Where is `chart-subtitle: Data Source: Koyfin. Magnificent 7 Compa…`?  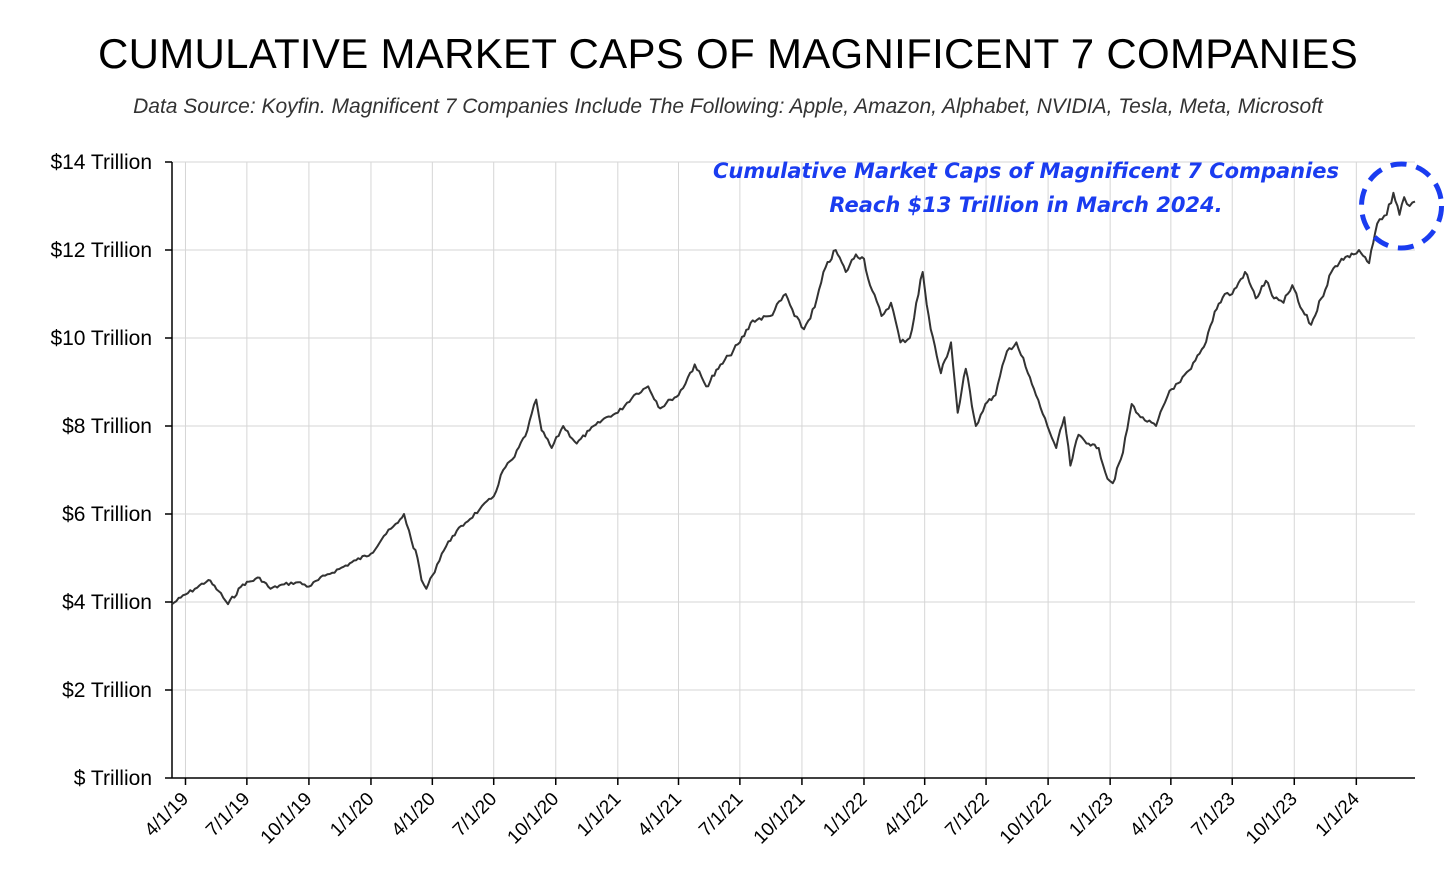
chart-subtitle: Data Source: Koyfin. Magnificent 7 Compa… is located at coordinates (728, 106).